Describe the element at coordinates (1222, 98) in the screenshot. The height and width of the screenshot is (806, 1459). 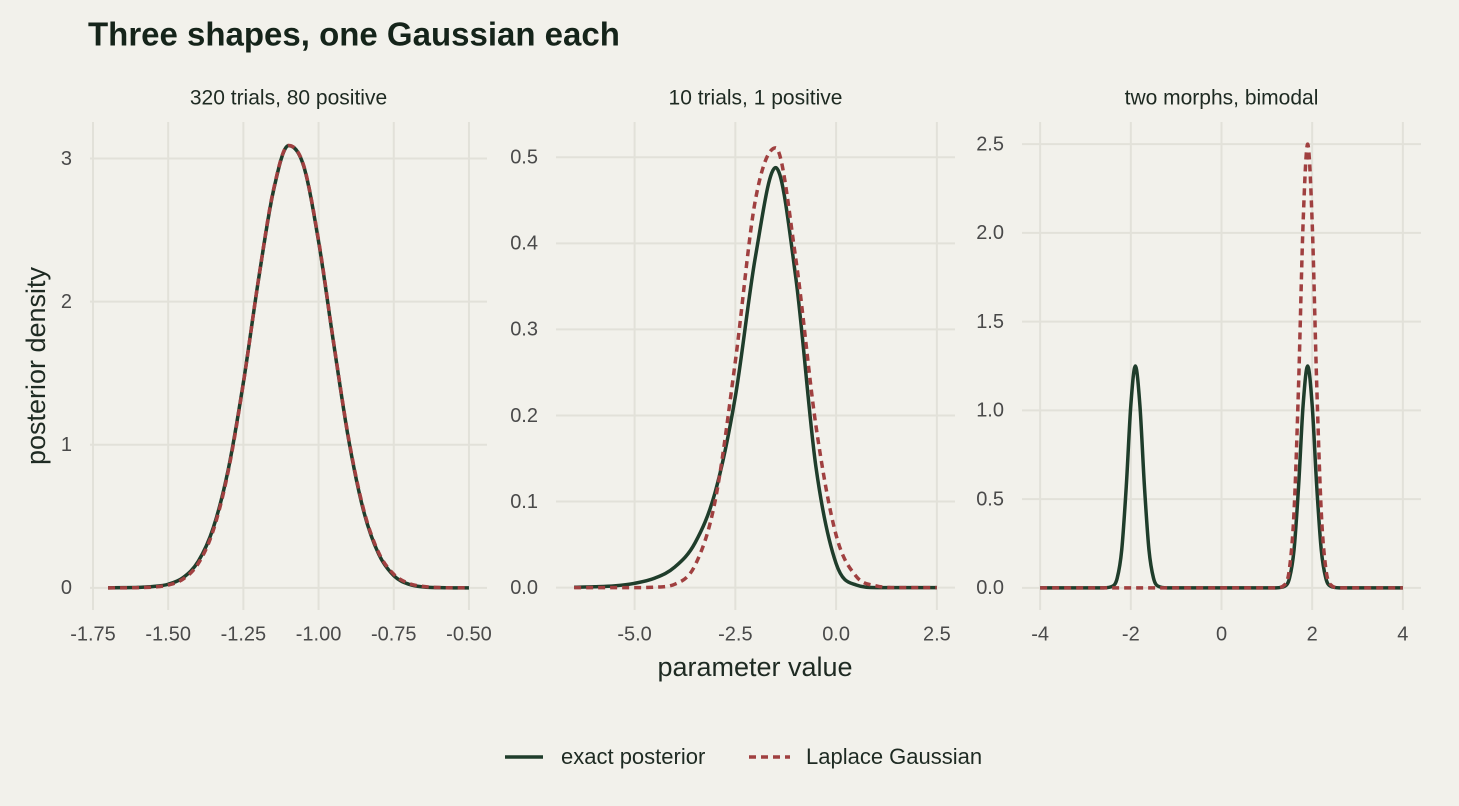
I see `panel-title: two morphs, bimodal` at that location.